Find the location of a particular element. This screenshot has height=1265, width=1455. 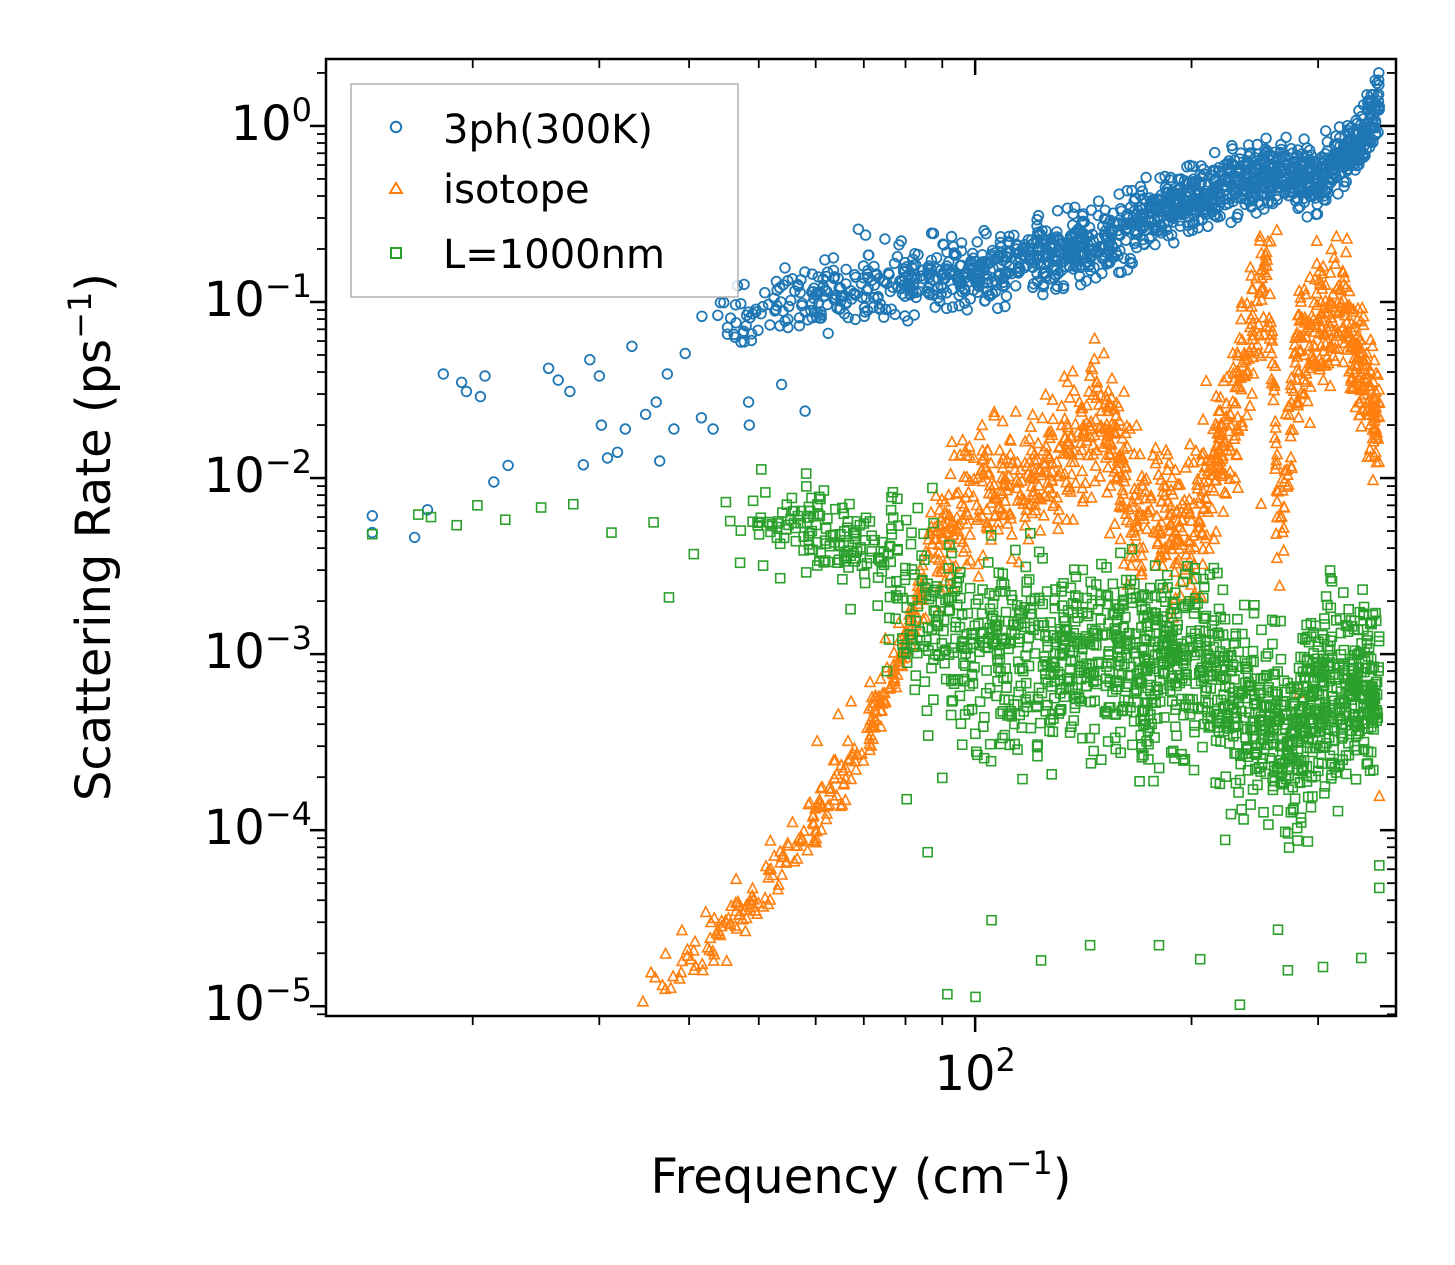

y-tick-label-exponent: 0 is located at coordinates (302, 110).